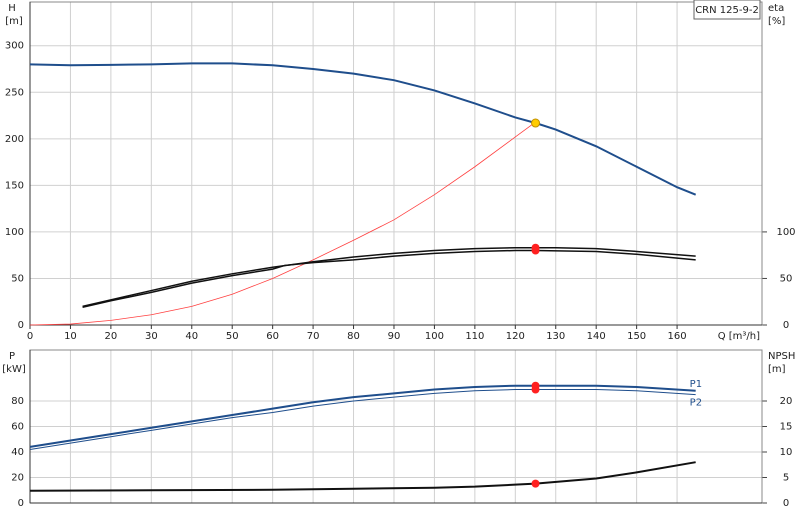  Describe the element at coordinates (786, 401) in the screenshot. I see `y2-tick-label: 20` at that location.